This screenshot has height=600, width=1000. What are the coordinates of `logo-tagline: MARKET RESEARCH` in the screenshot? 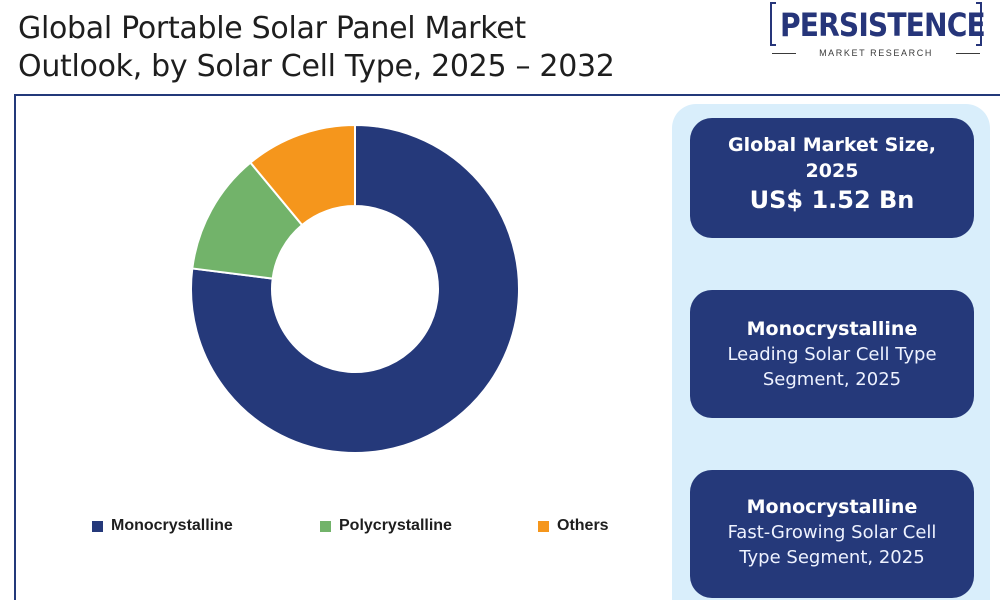 It's located at (876, 53).